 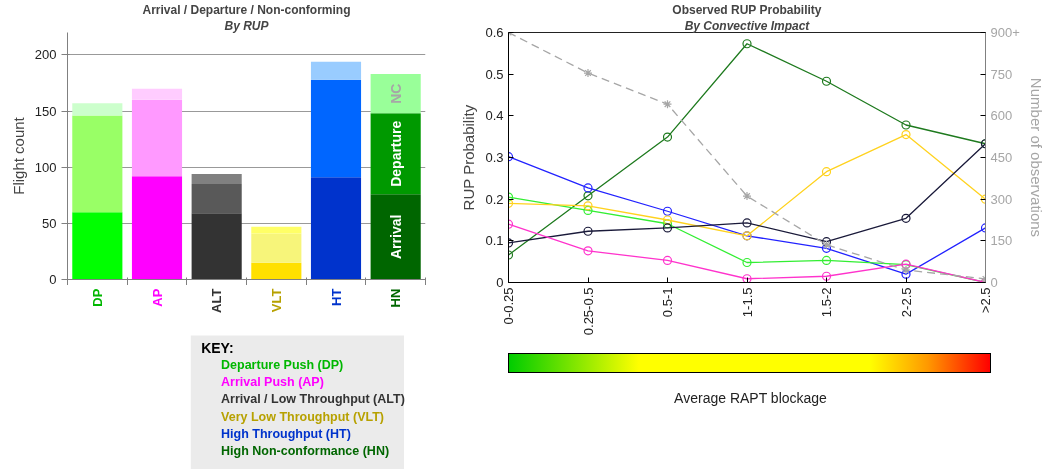 I want to click on x-tick-label: VLT, so click(x=276, y=300).